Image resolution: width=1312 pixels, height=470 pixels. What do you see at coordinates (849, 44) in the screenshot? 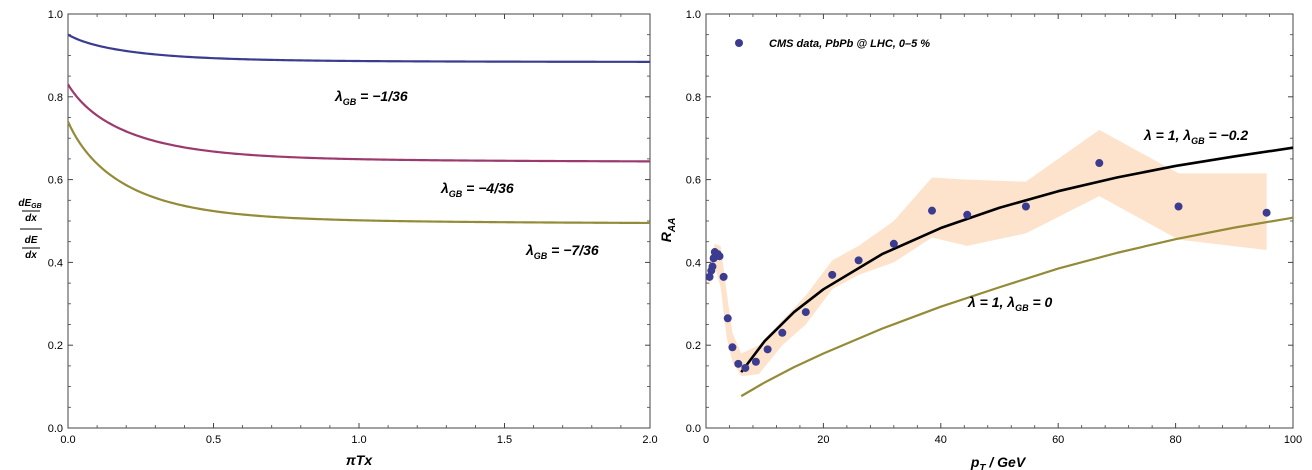
I see `legend-label: CMS data, PbPb @ LHC, 0–5 %` at bounding box center [849, 44].